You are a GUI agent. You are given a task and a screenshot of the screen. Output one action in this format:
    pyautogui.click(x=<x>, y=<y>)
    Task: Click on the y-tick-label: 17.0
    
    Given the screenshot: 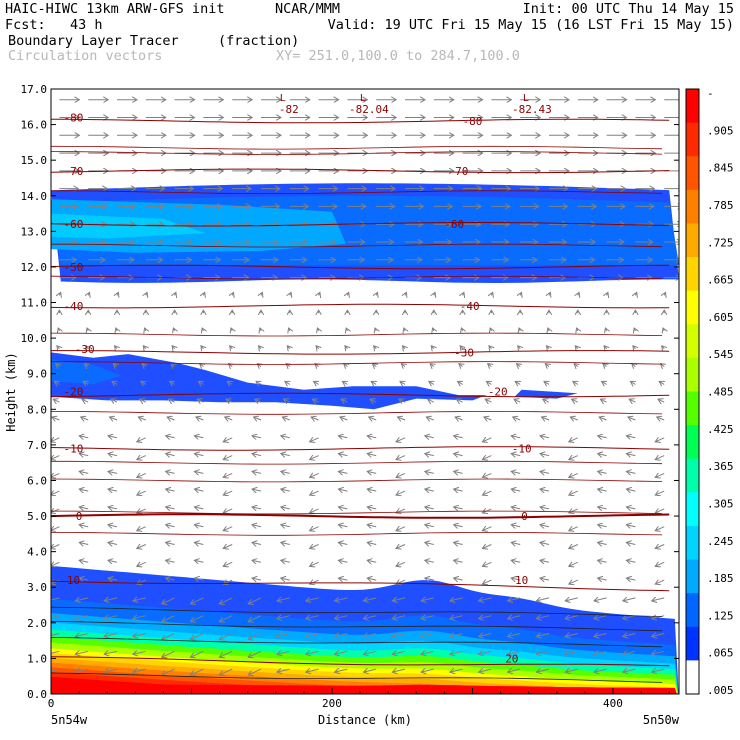 What is the action you would take?
    pyautogui.click(x=34, y=89)
    